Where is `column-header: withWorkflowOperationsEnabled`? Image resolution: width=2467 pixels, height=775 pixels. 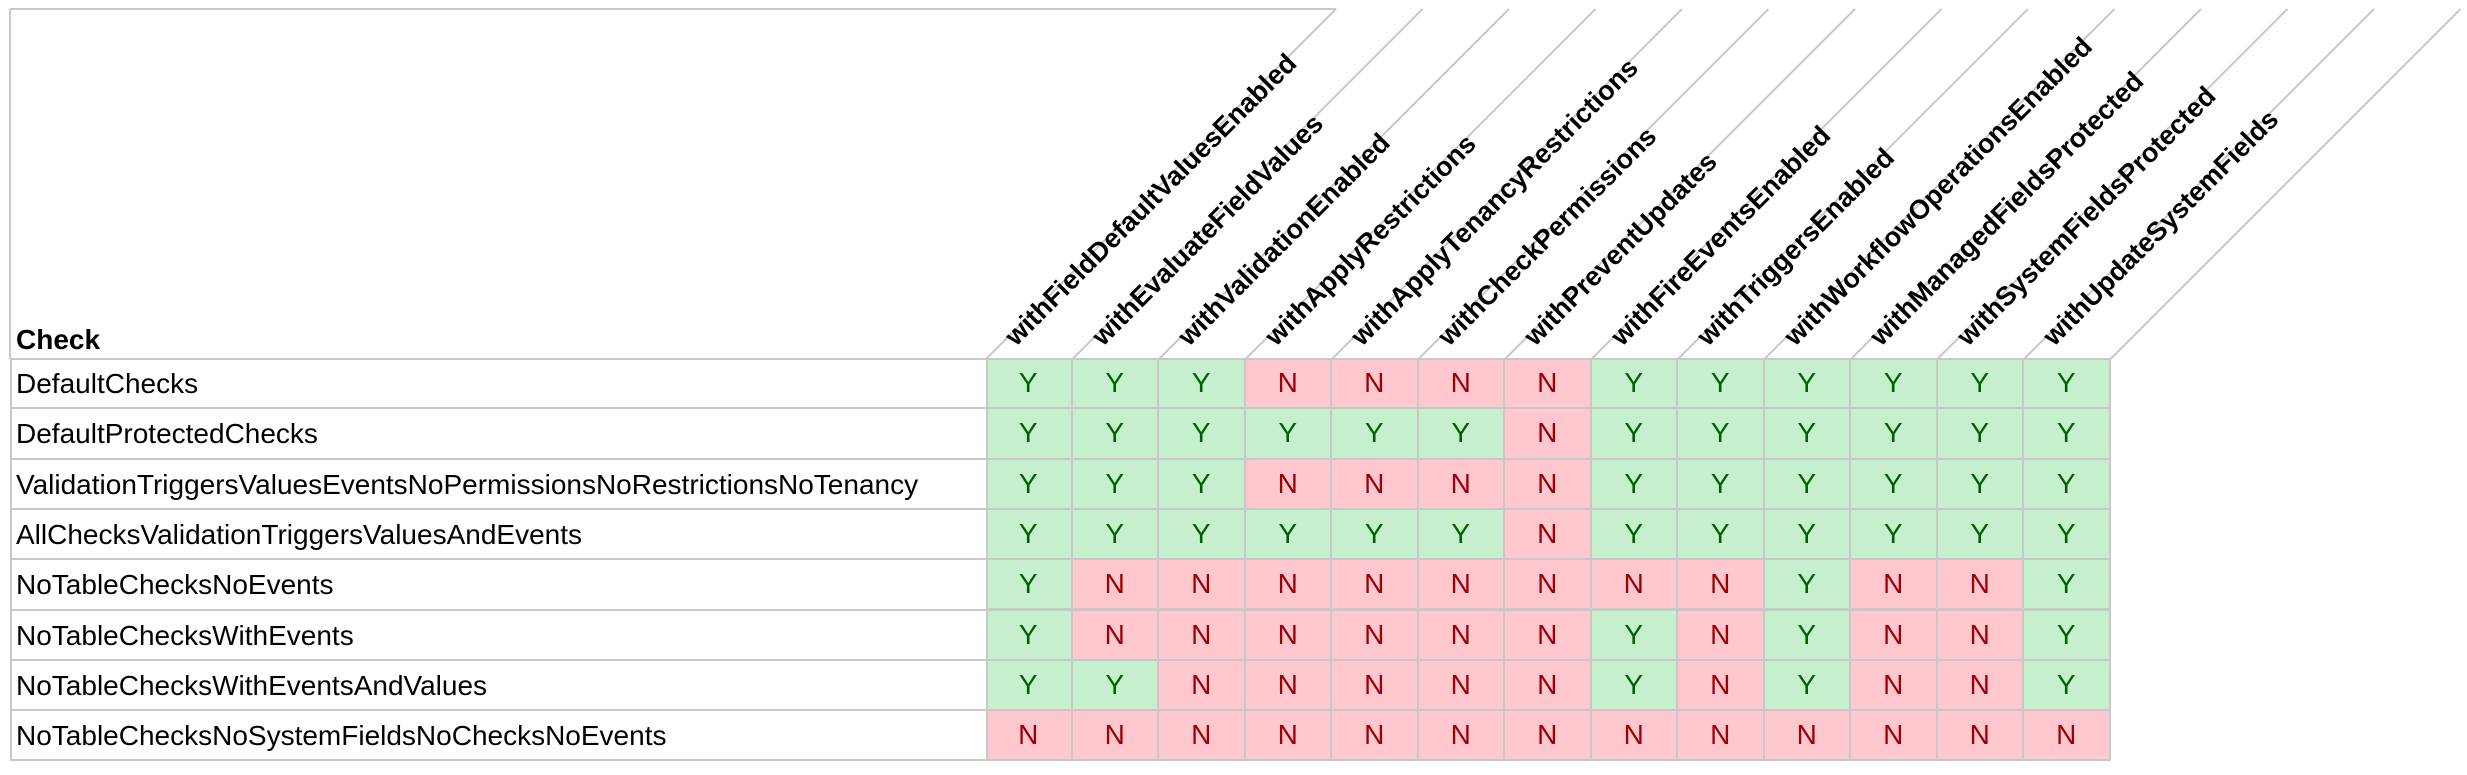 column-header: withWorkflowOperationsEnabled is located at coordinates (1937, 191).